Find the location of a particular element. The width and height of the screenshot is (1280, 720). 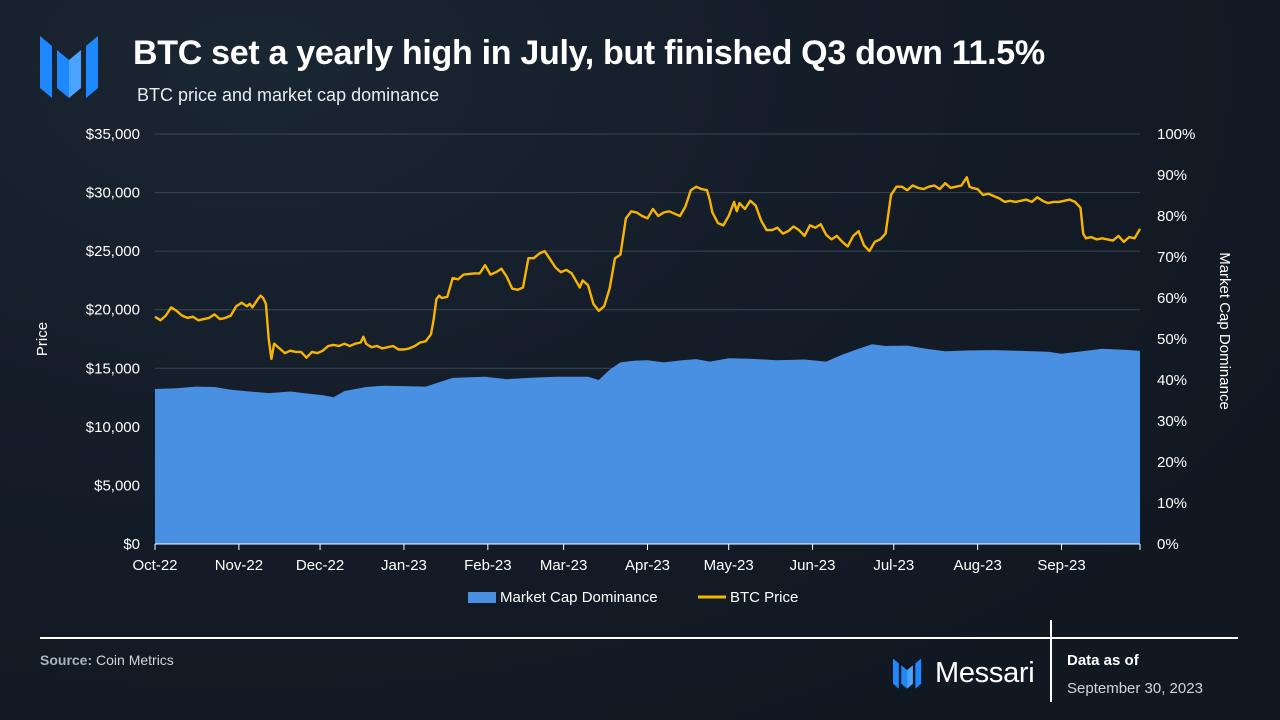

messari-logo-icon is located at coordinates (69, 67).